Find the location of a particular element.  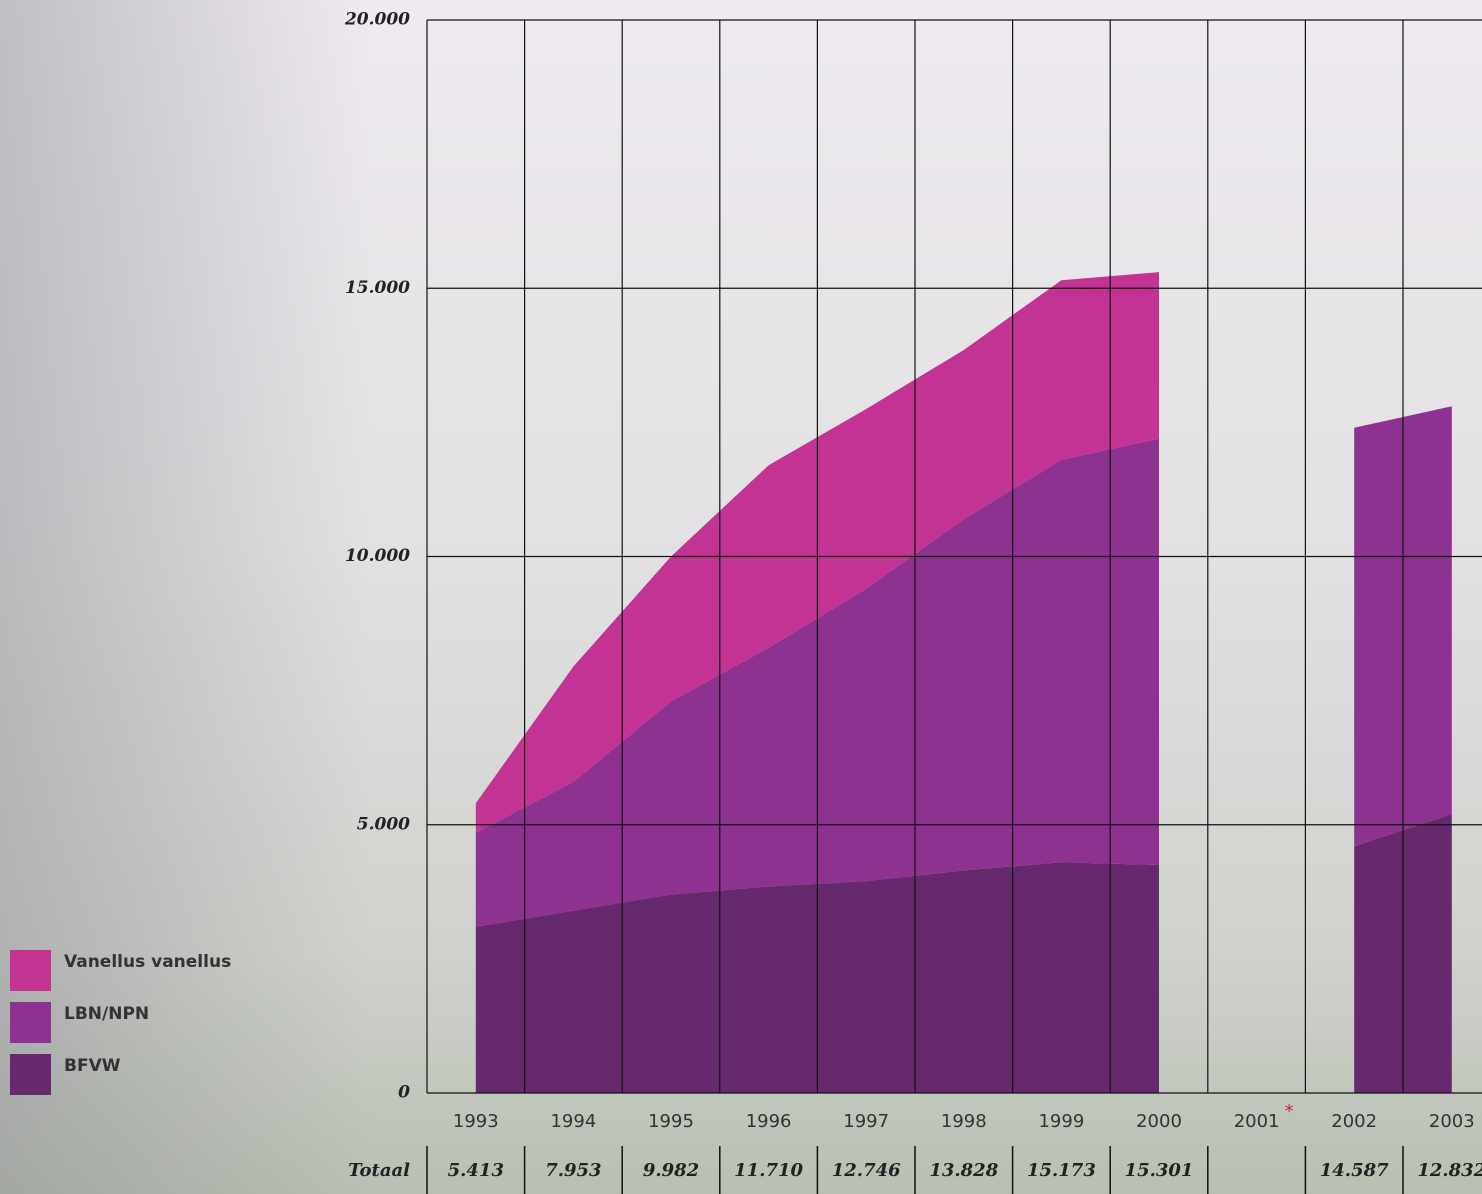

x-tick-label: 2003 is located at coordinates (1452, 1121).